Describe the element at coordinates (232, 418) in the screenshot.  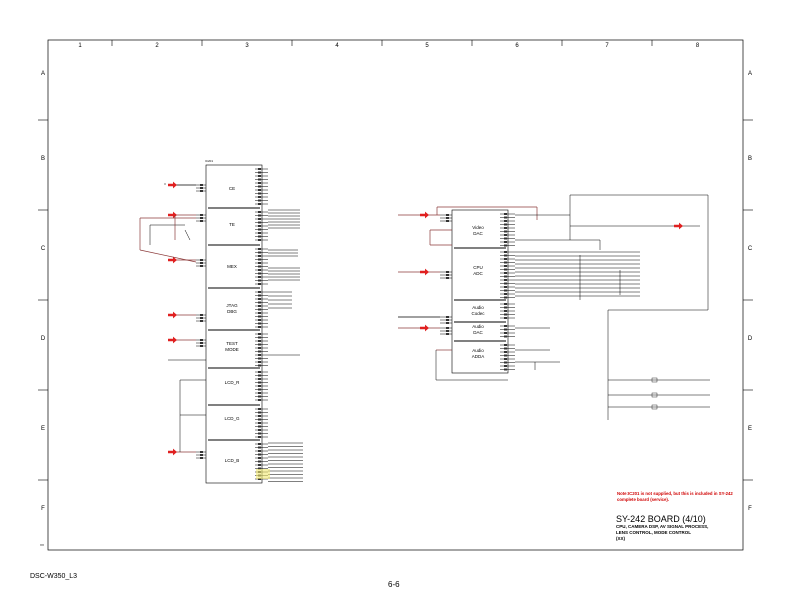
I see `left-ic-block-label: LCD_G` at that location.